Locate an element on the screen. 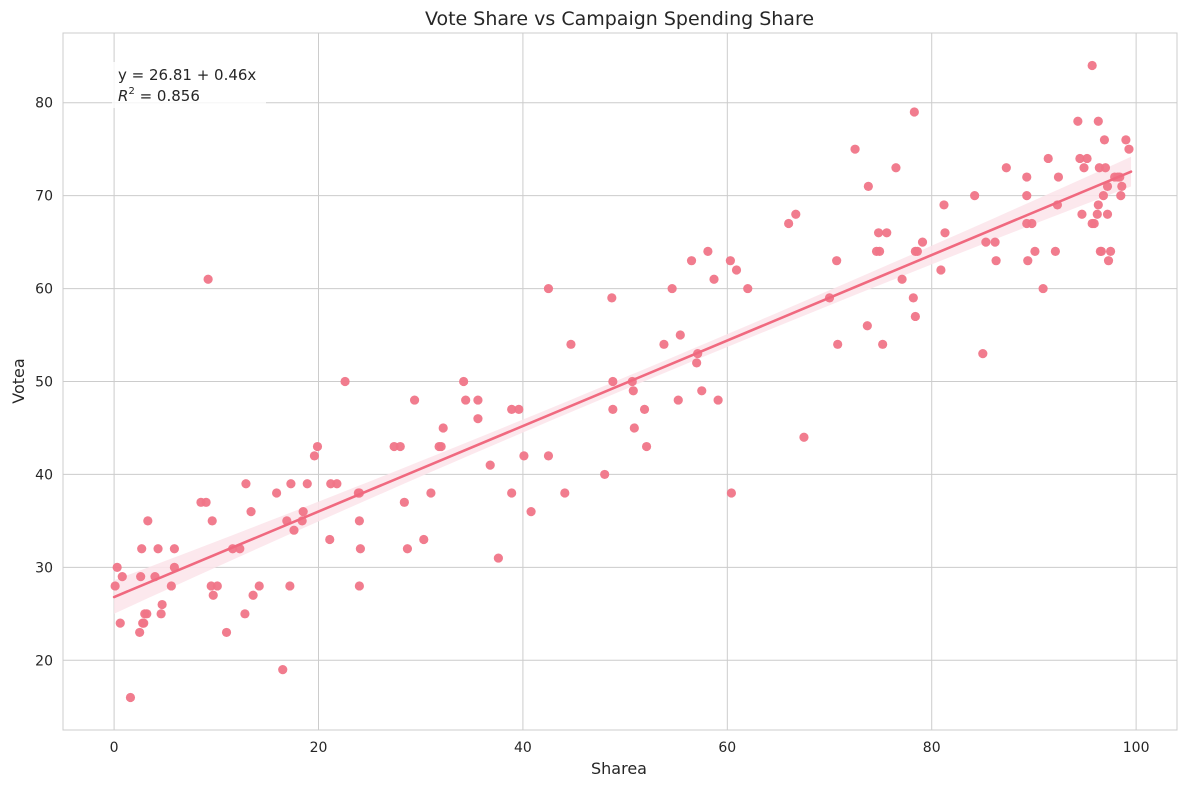  y-tick-label: 40 is located at coordinates (44, 475).